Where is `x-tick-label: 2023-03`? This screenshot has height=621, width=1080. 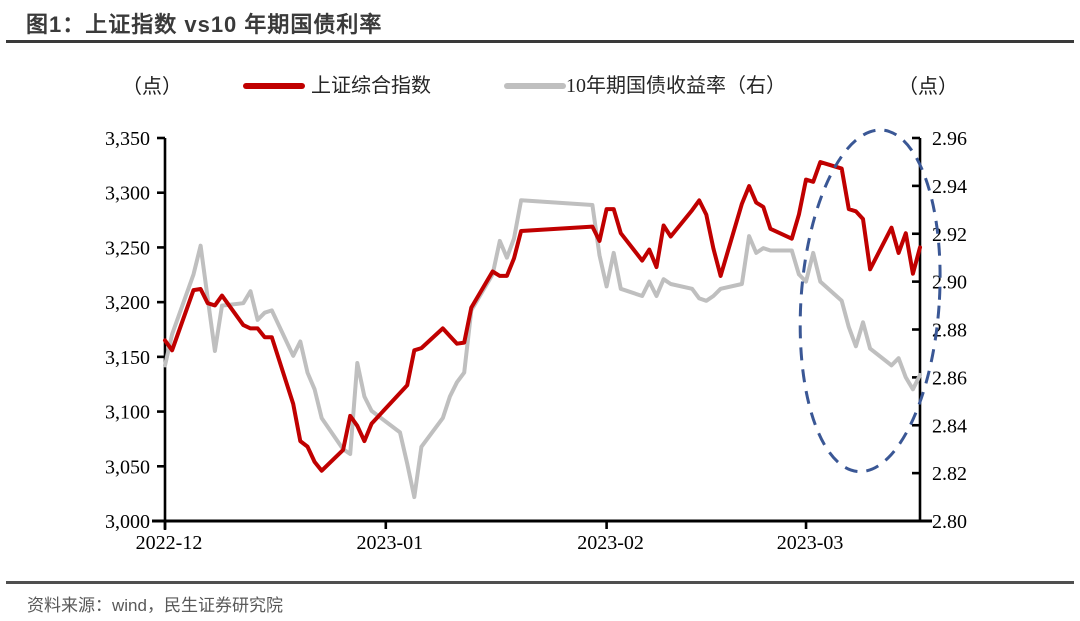
x-tick-label: 2023-03 is located at coordinates (810, 543).